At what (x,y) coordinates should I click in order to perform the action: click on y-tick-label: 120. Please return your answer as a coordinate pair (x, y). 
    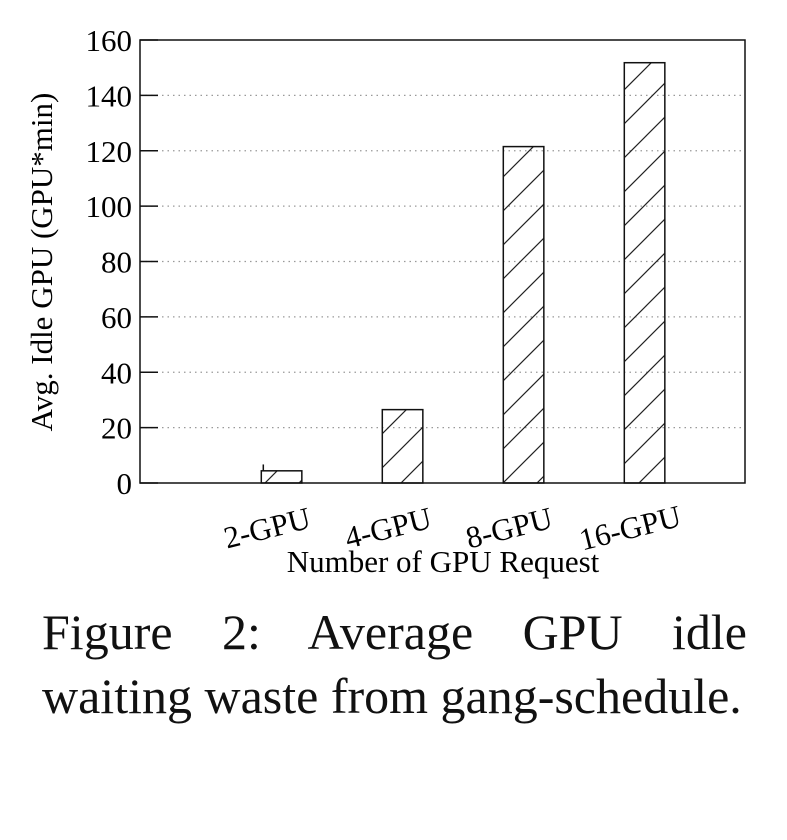
    Looking at the image, I should click on (109, 151).